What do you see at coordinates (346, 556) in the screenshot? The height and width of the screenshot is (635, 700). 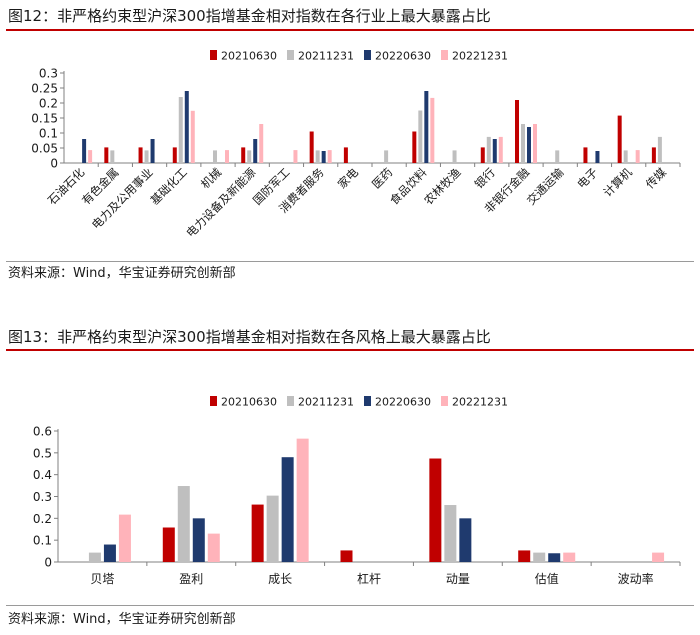 I see `bar-20210630-杠杆` at bounding box center [346, 556].